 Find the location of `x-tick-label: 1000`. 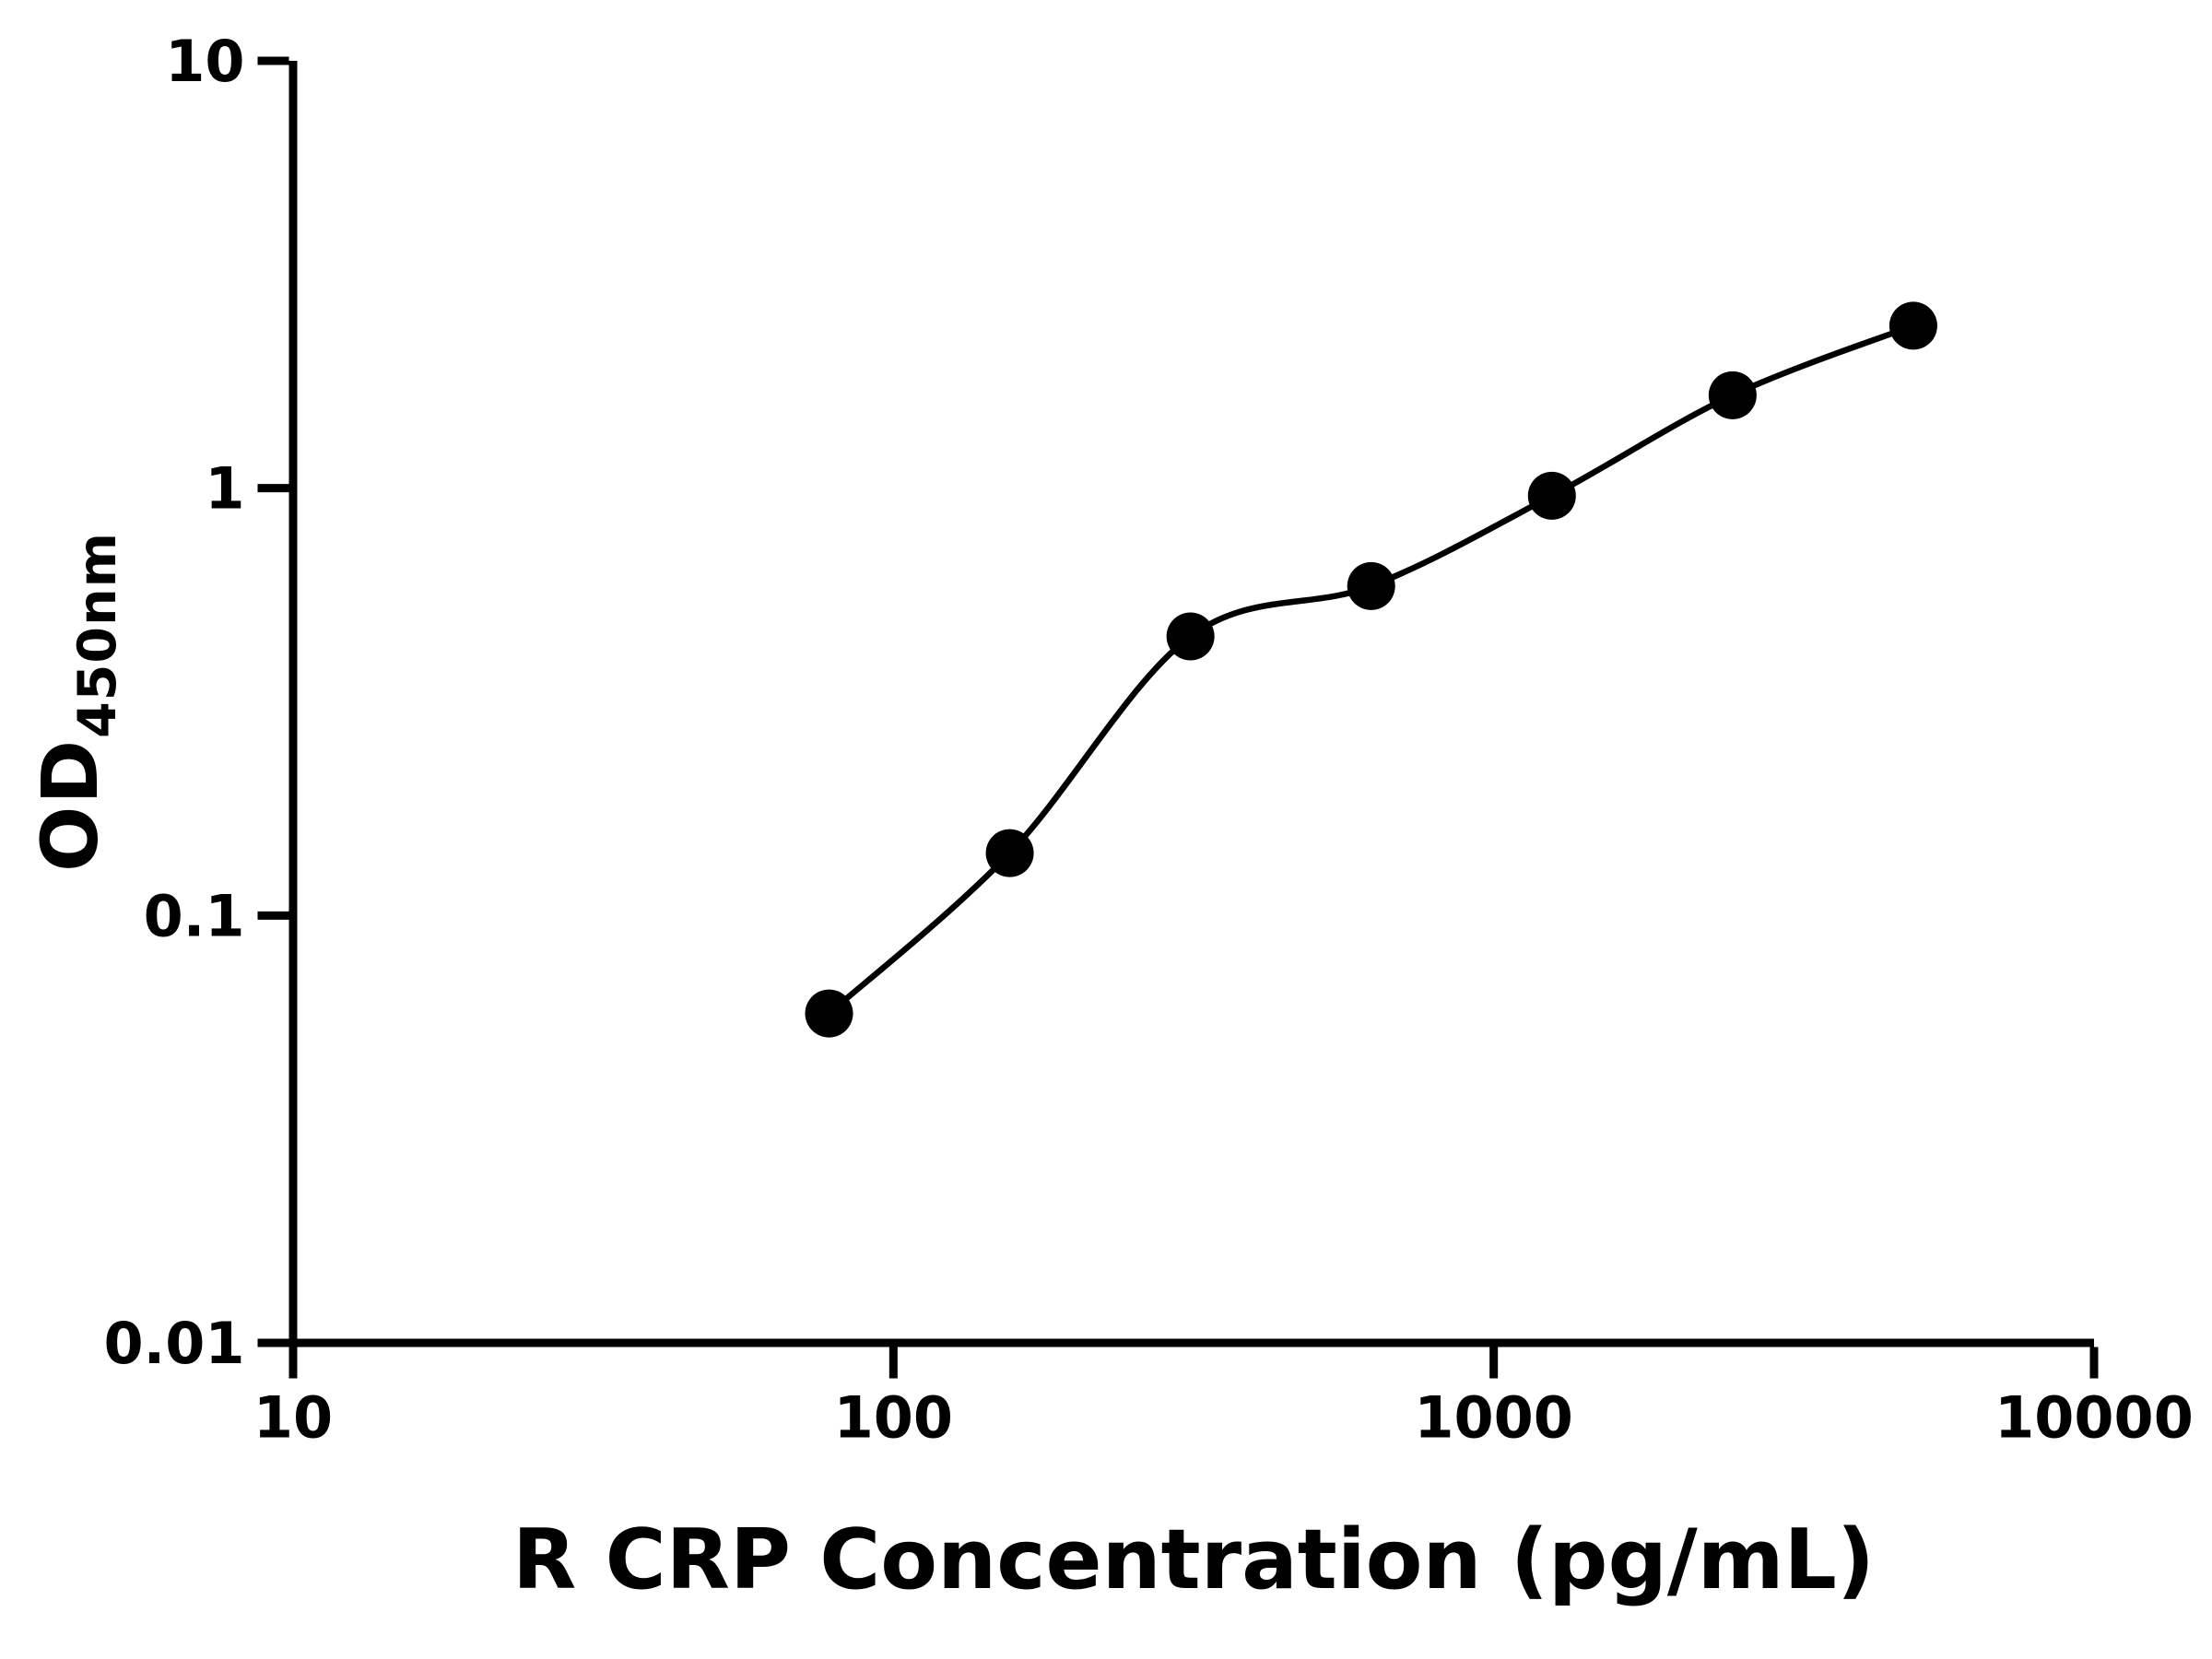

x-tick-label: 1000 is located at coordinates (1493, 1418).